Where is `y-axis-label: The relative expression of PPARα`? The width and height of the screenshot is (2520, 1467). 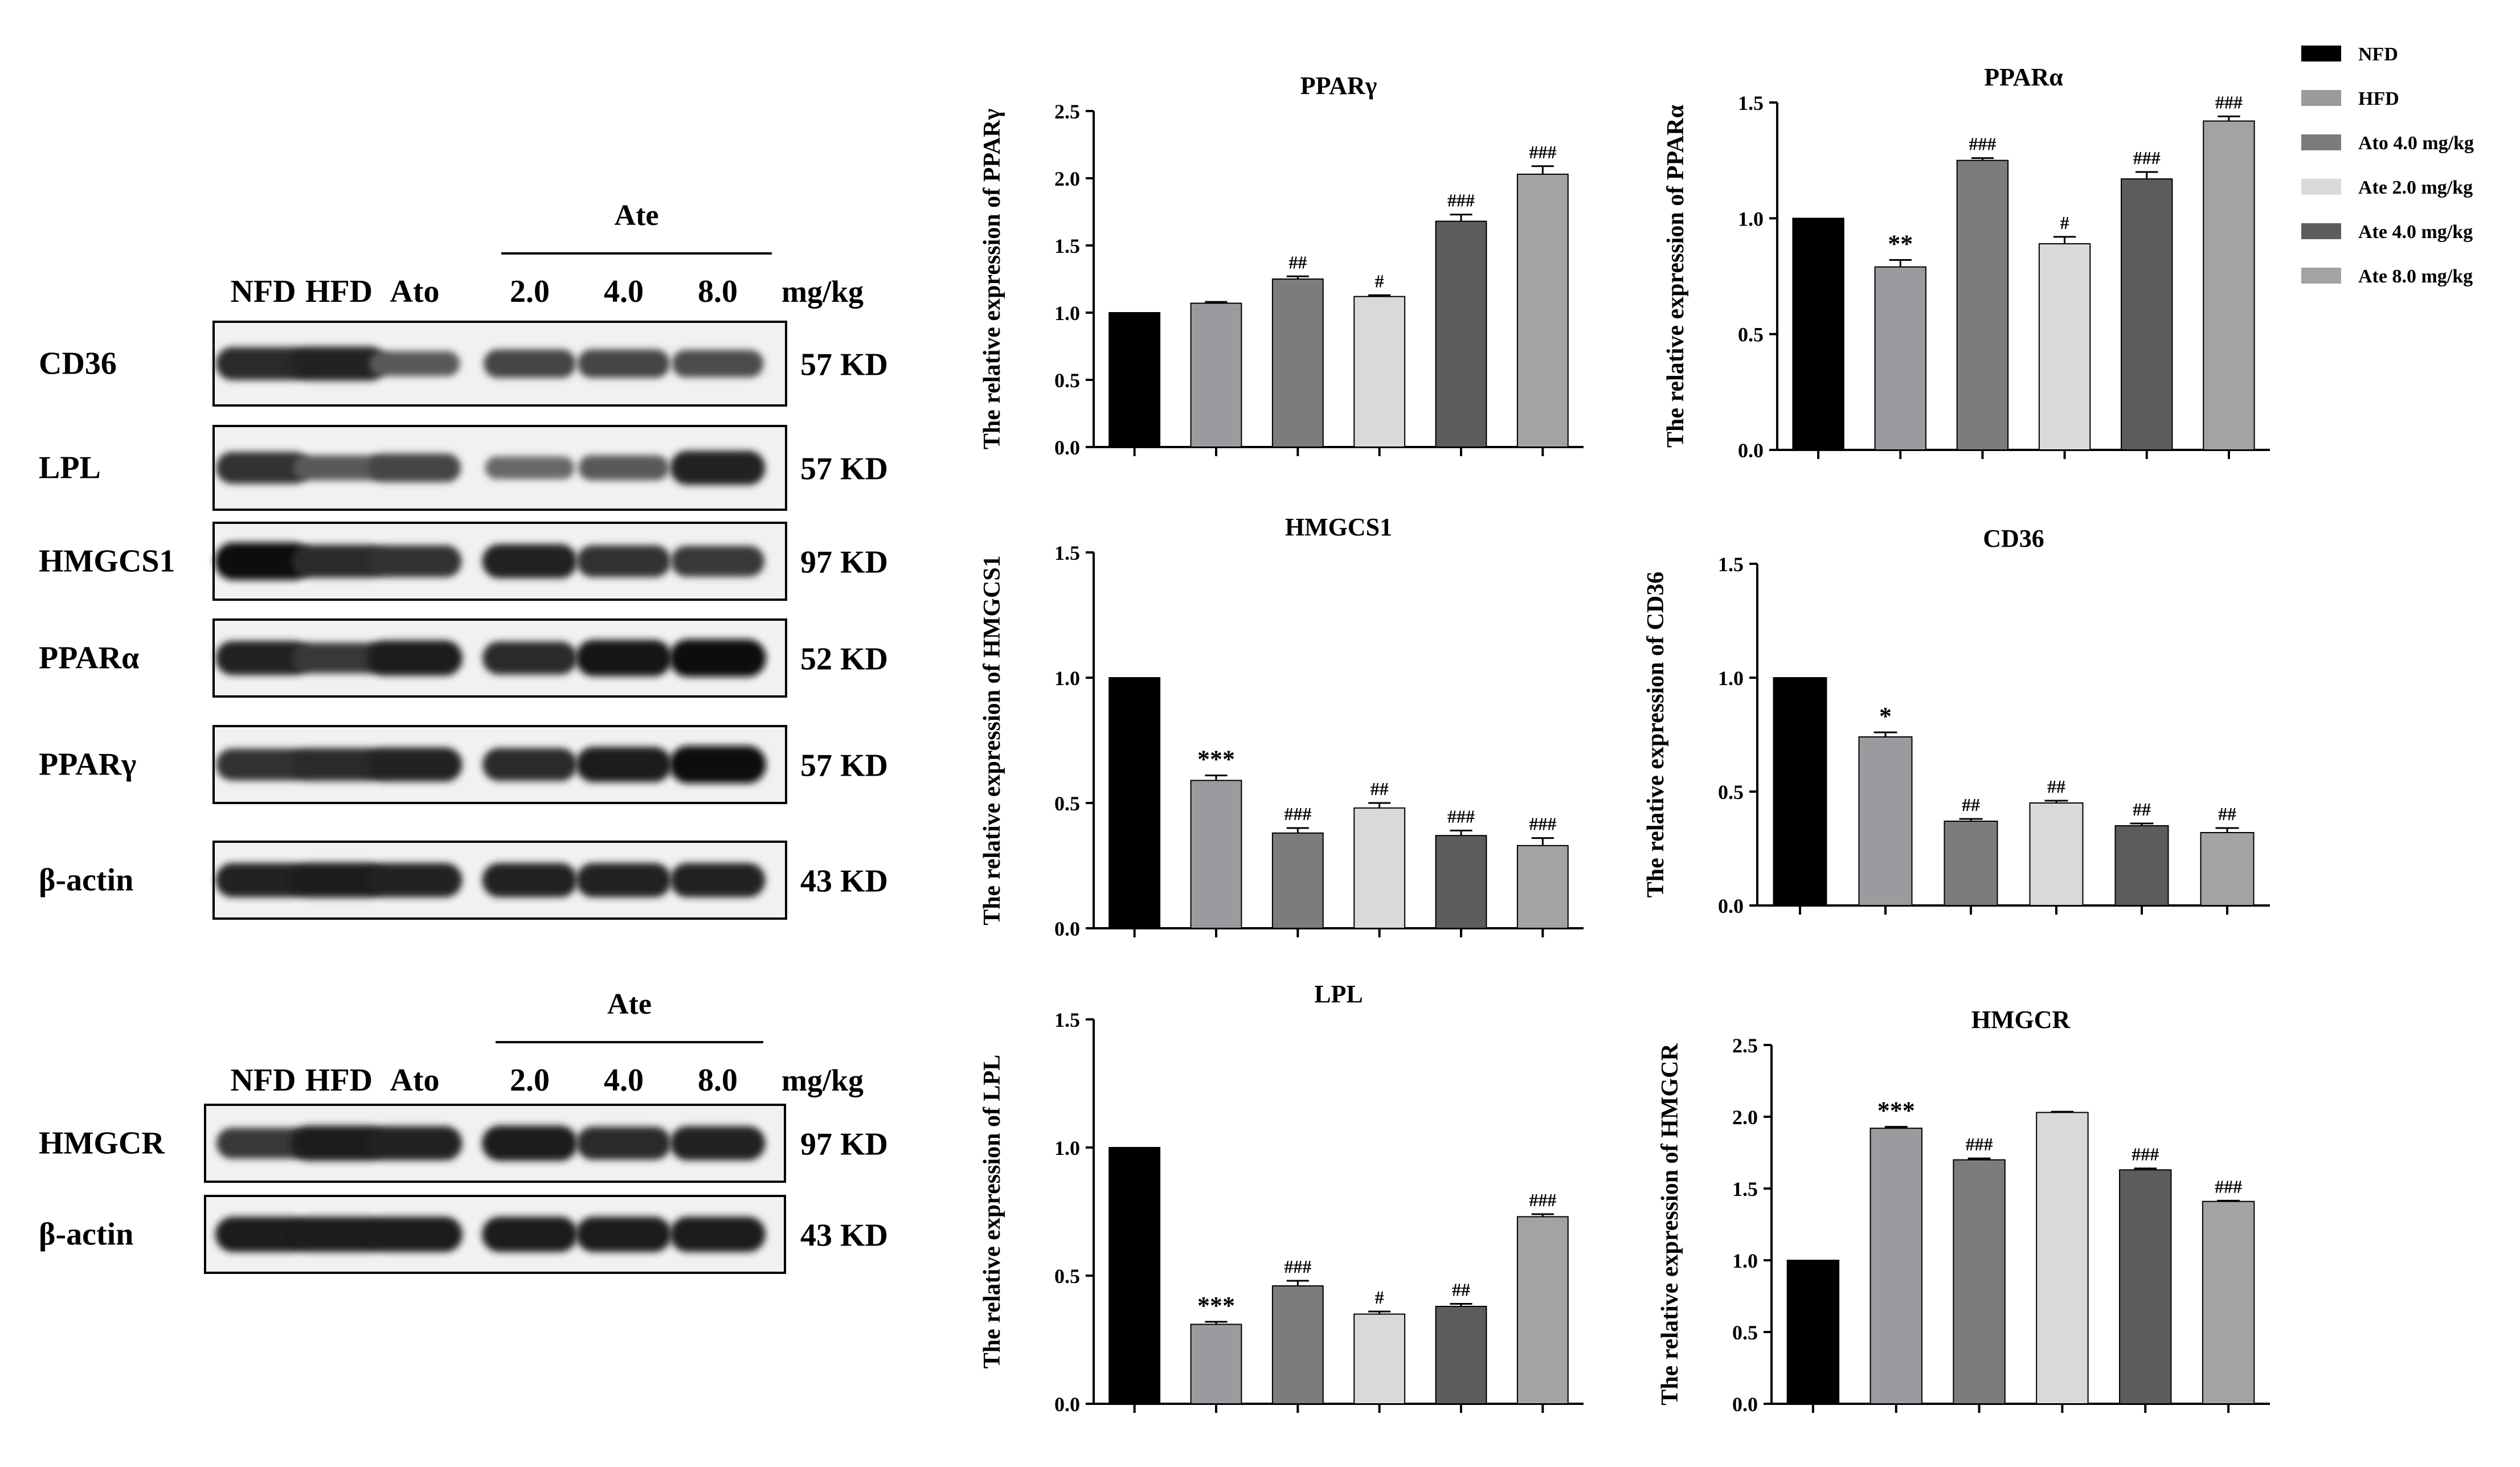 y-axis-label: The relative expression of PPARα is located at coordinates (1676, 276).